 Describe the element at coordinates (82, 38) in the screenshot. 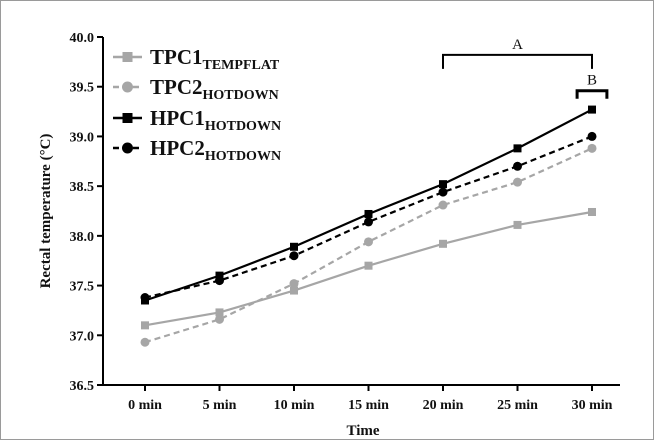

I see `y-tick-label: 40.0` at that location.